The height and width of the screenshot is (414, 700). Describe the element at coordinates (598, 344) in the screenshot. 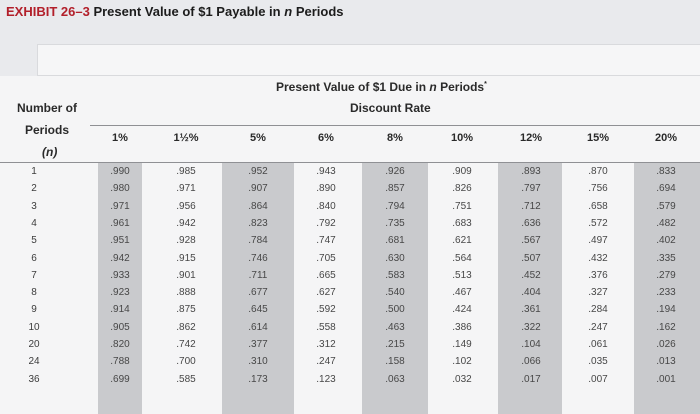

I see `value-cell: .061` at that location.